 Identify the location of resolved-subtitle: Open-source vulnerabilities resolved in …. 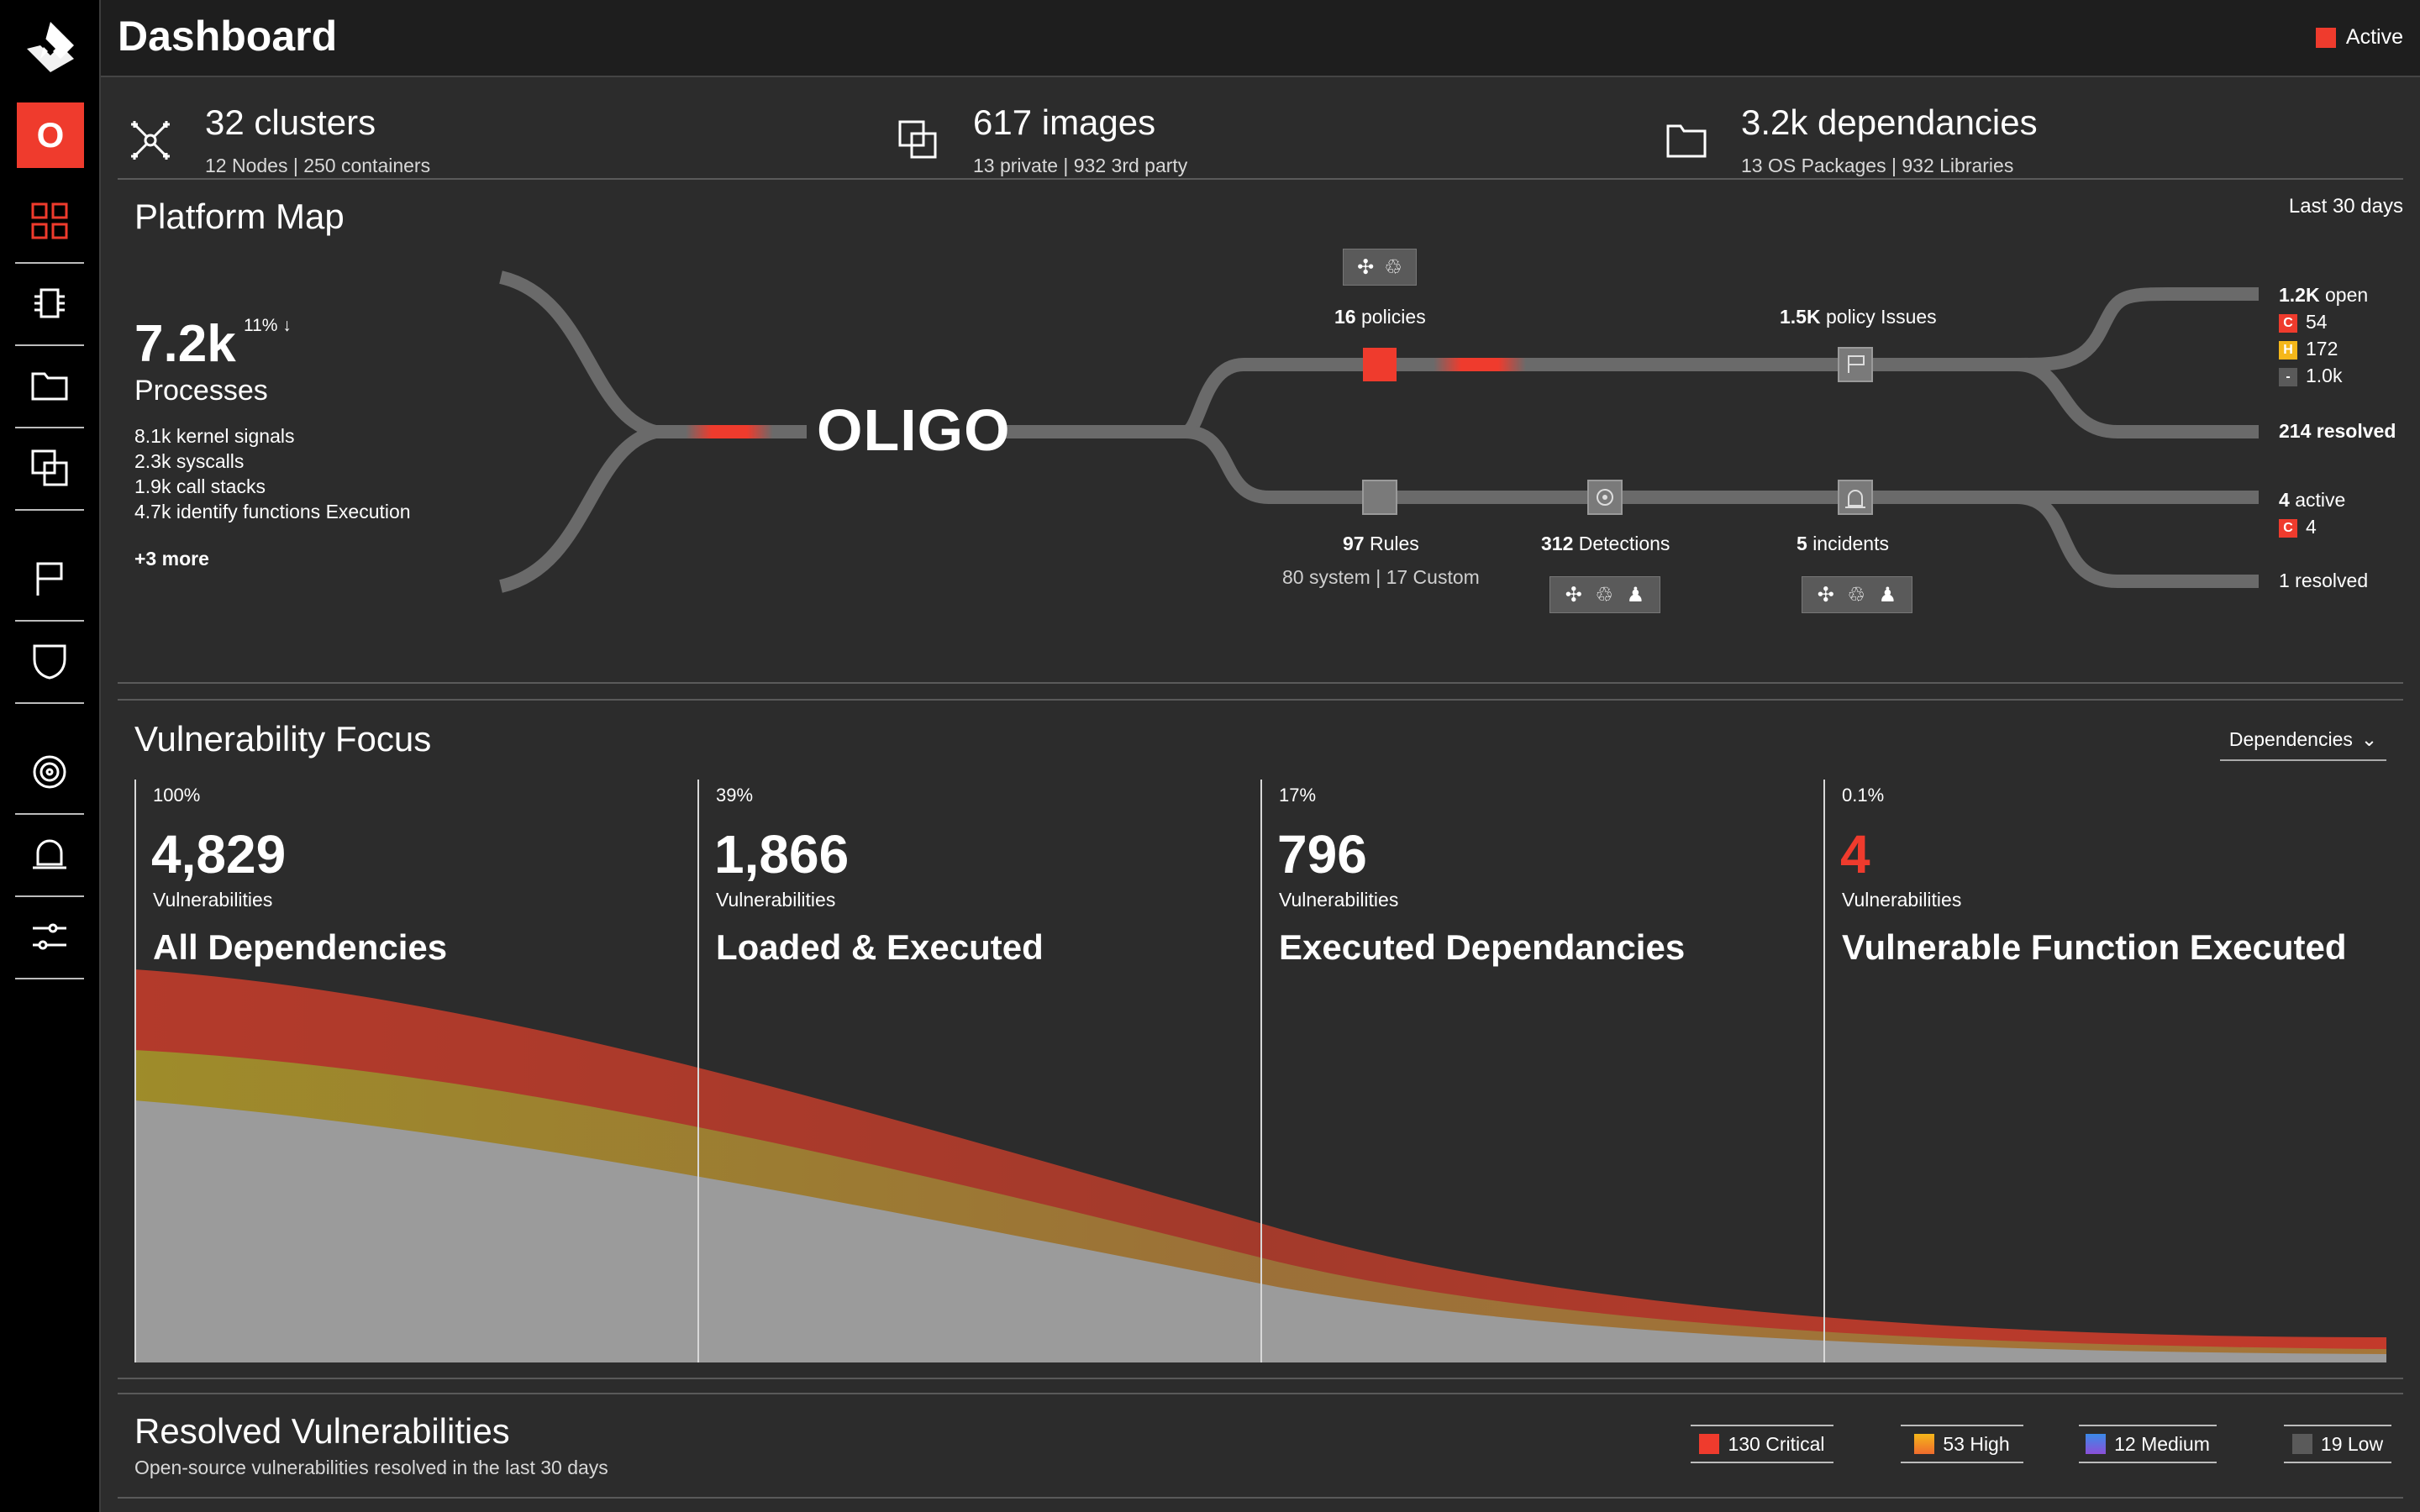
(371, 1467).